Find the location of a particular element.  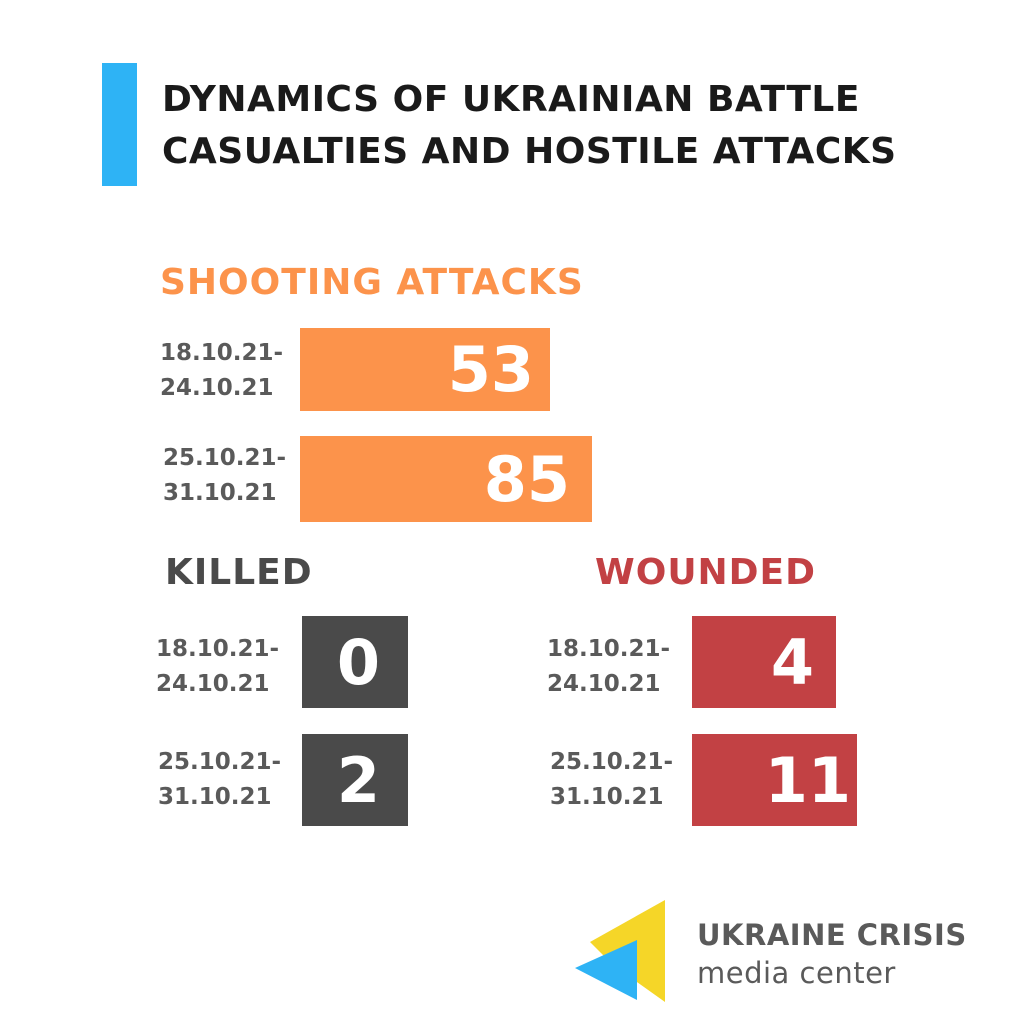

wounded-label: WOUNDED is located at coordinates (706, 572).